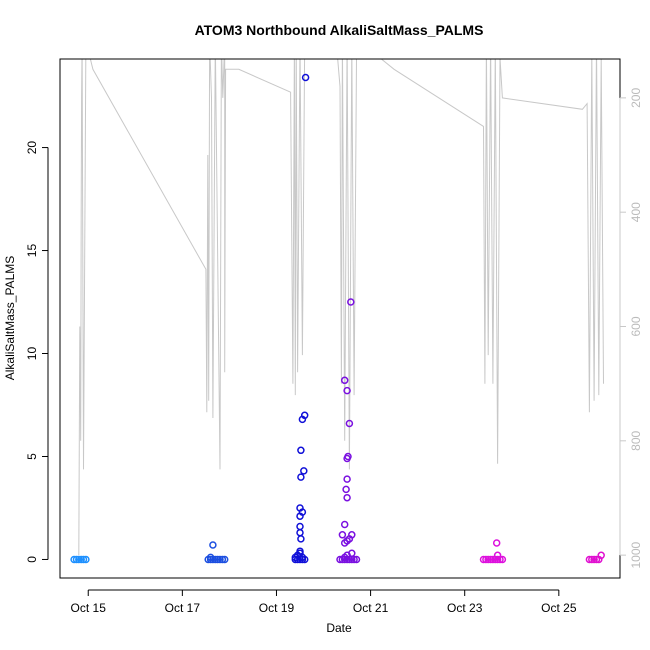 Image resolution: width=650 pixels, height=650 pixels. I want to click on chart-title: ATOM3 Northbound AlkaliSaltMass_PALMS, so click(339, 30).